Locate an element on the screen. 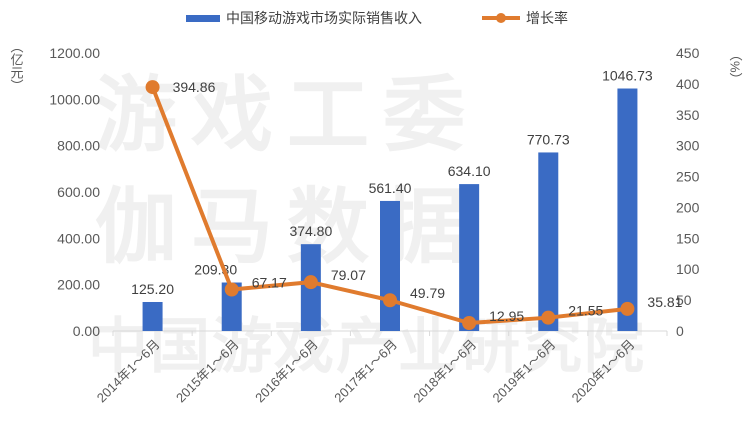 The width and height of the screenshot is (750, 435). growth-value-label: 49.79 is located at coordinates (427, 293).